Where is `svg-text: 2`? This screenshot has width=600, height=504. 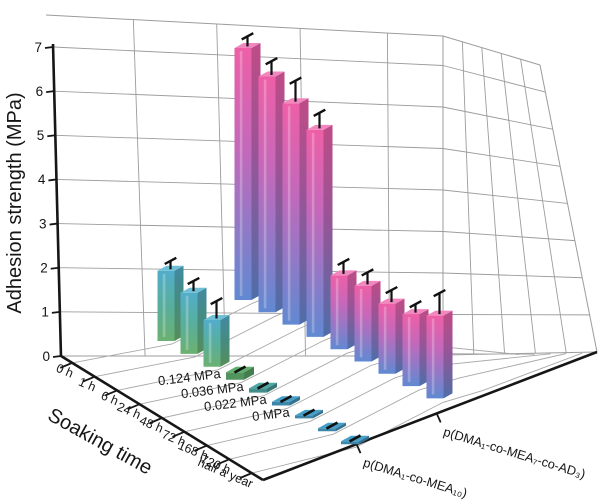
svg-text: 2 is located at coordinates (44, 268).